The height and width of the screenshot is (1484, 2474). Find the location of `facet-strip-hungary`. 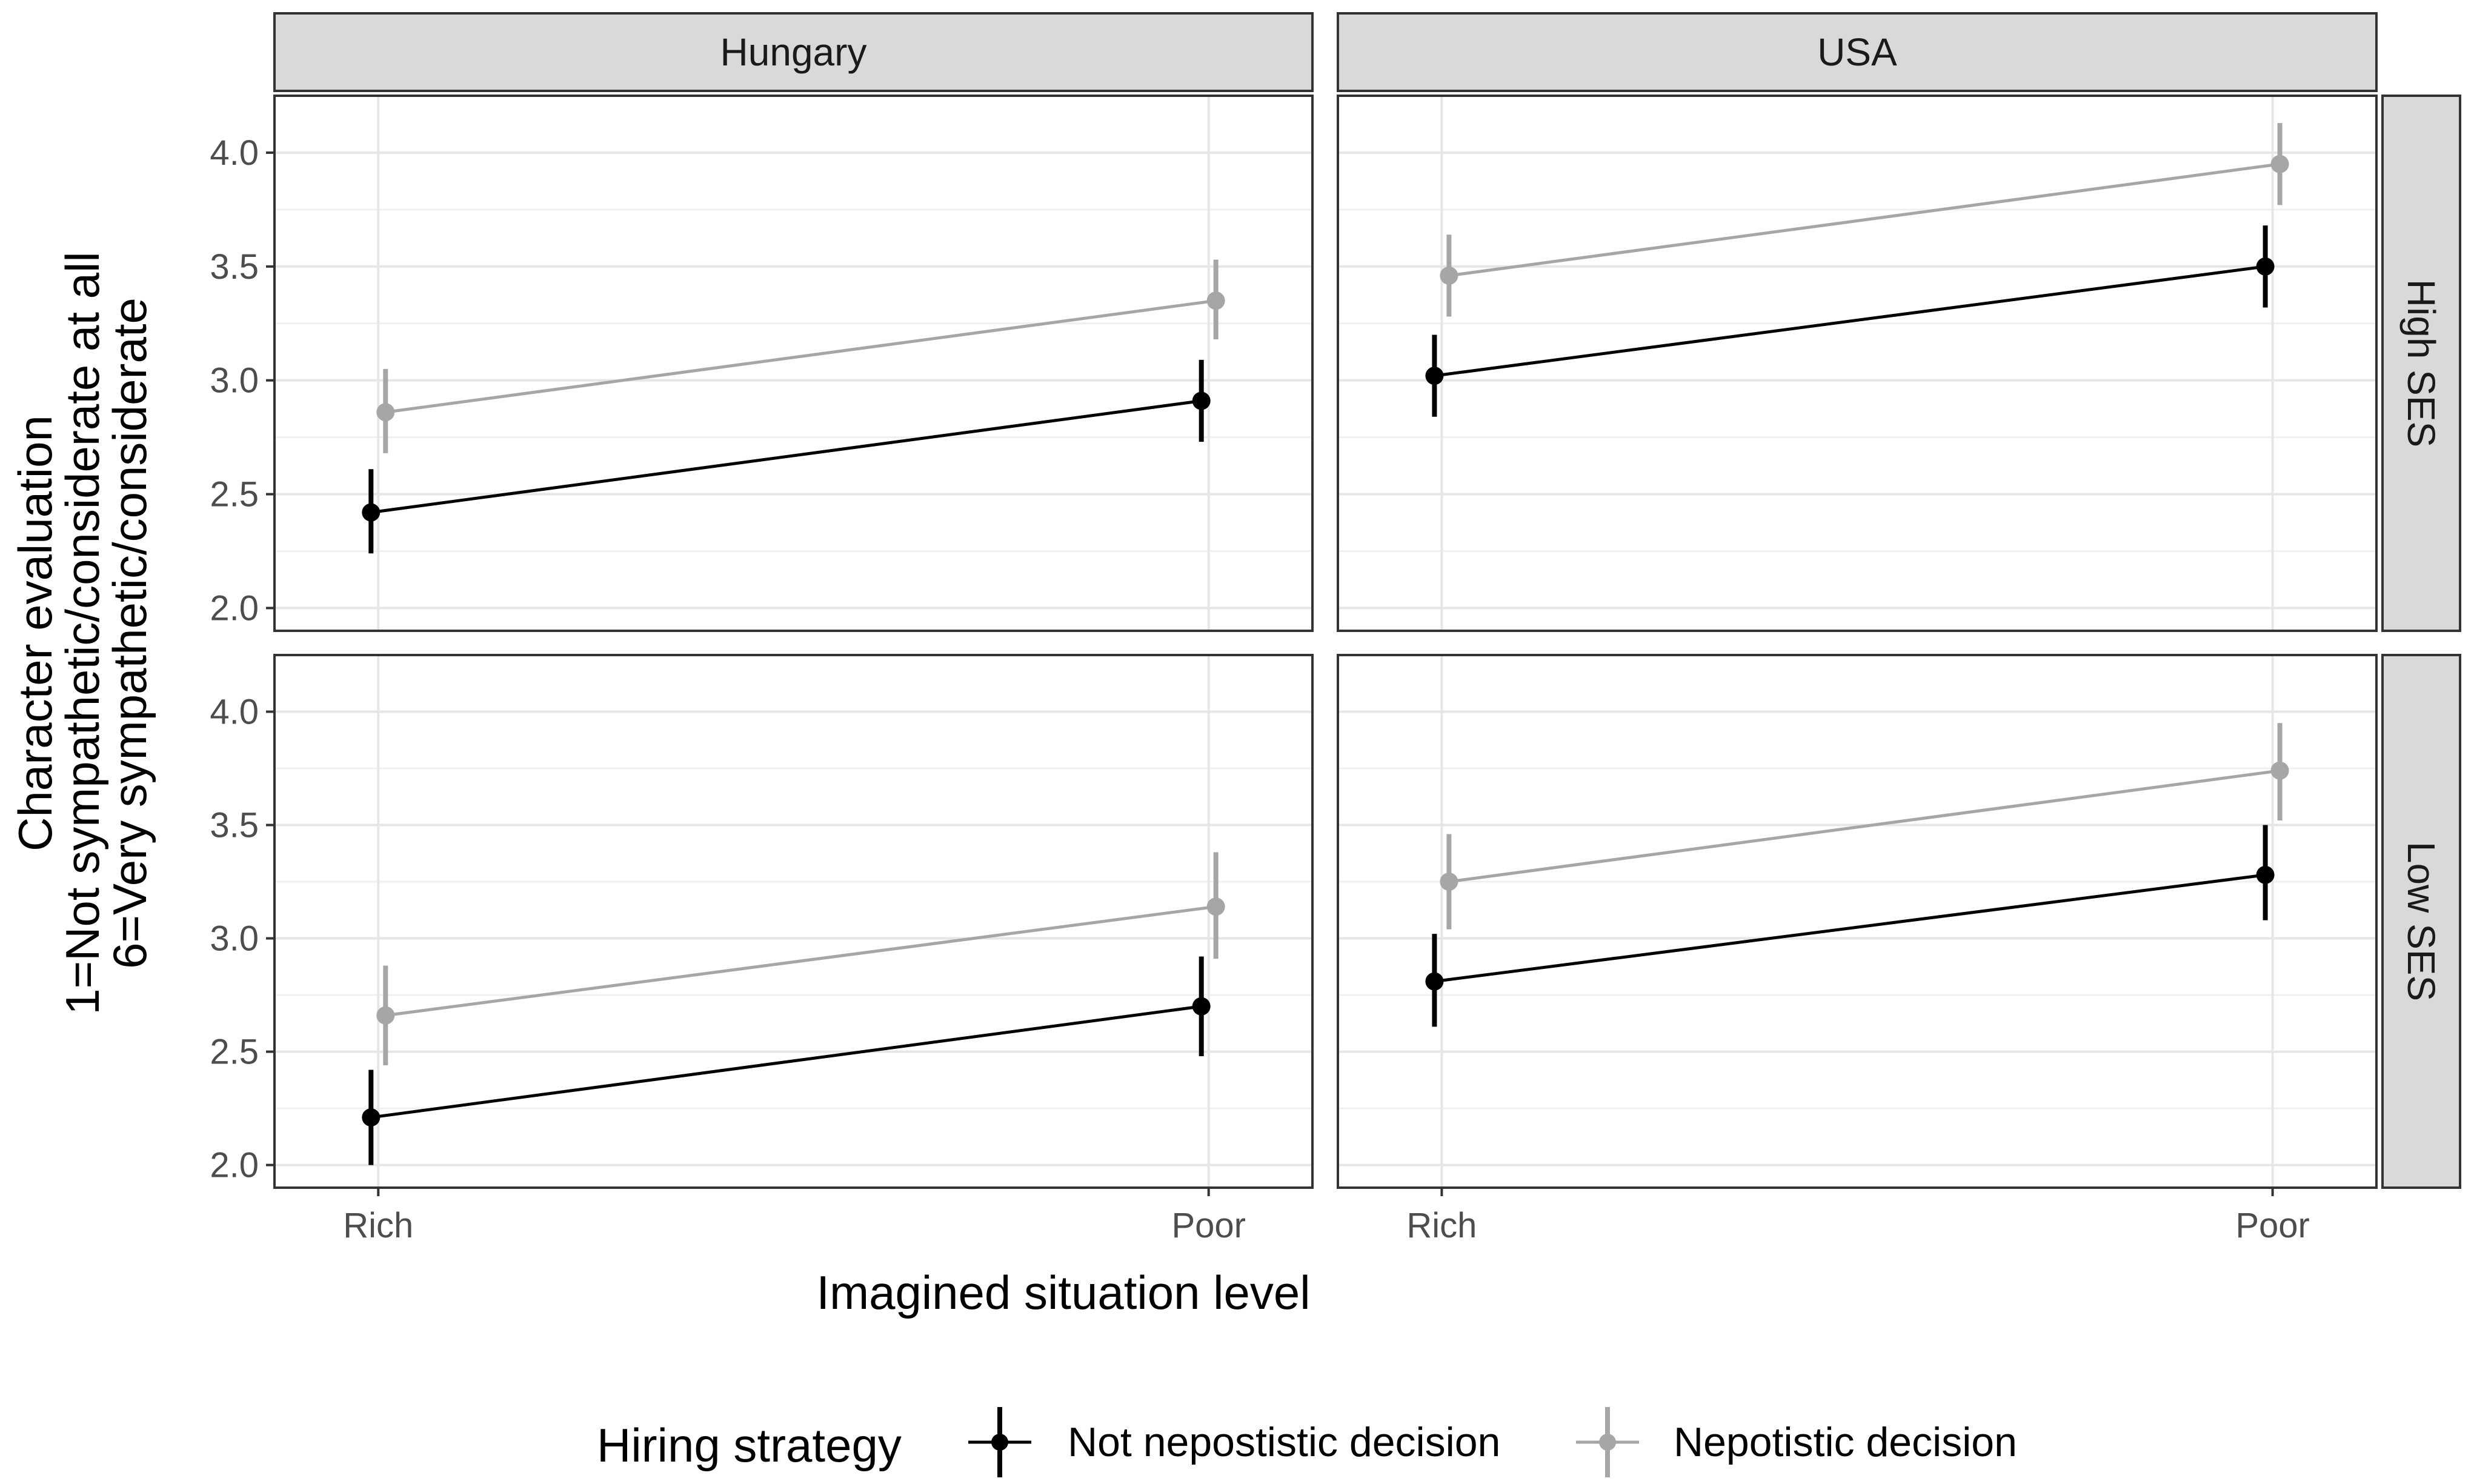

facet-strip-hungary is located at coordinates (793, 52).